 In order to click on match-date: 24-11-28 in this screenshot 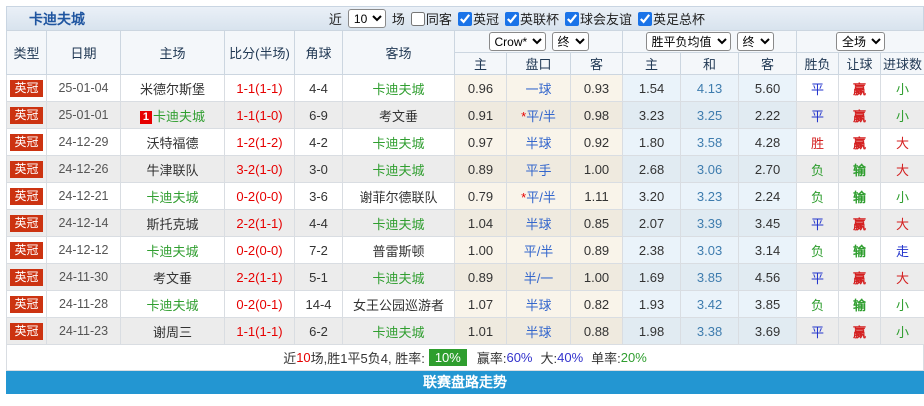, I will do `click(83, 304)`.